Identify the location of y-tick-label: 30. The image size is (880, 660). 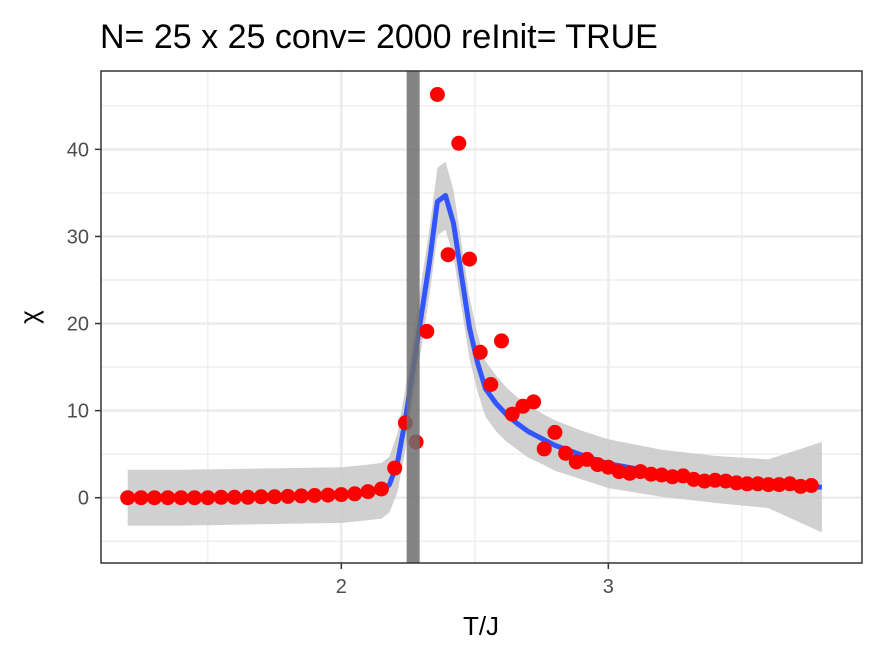
(78, 237).